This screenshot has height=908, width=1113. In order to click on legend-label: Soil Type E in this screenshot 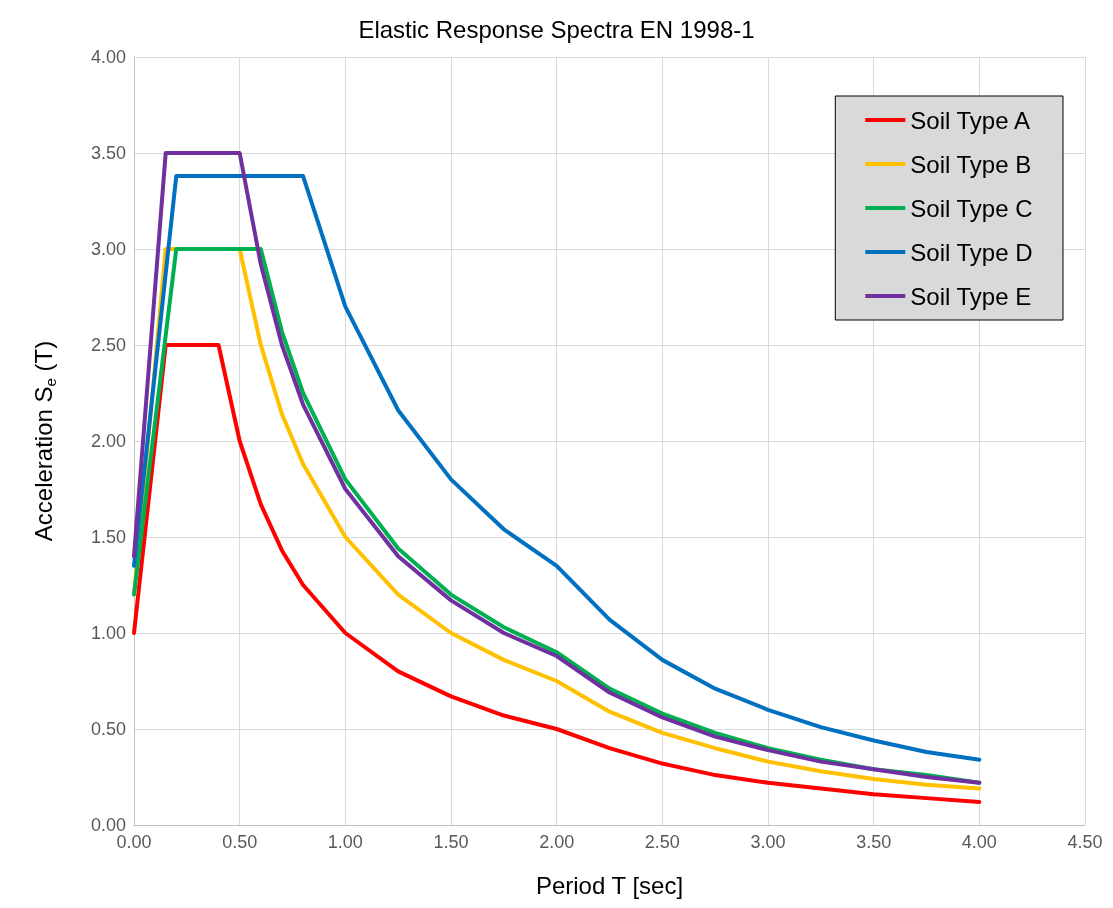, I will do `click(971, 296)`.